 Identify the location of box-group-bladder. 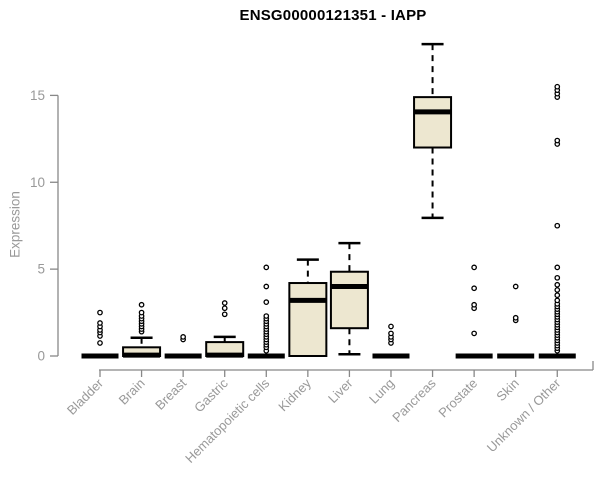
(100, 334).